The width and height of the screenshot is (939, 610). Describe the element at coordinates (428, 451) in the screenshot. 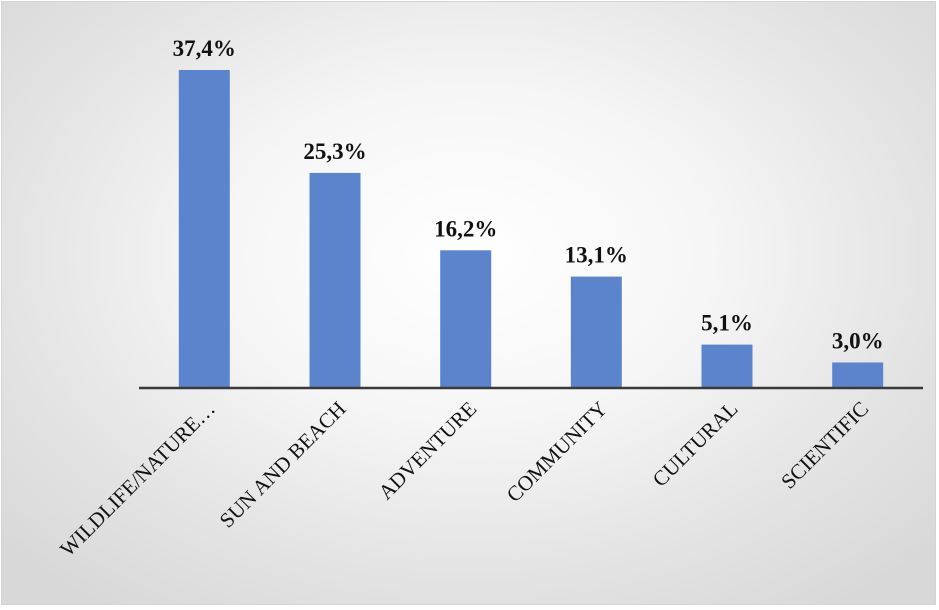

I see `category-label-3: ADVENTURE` at that location.